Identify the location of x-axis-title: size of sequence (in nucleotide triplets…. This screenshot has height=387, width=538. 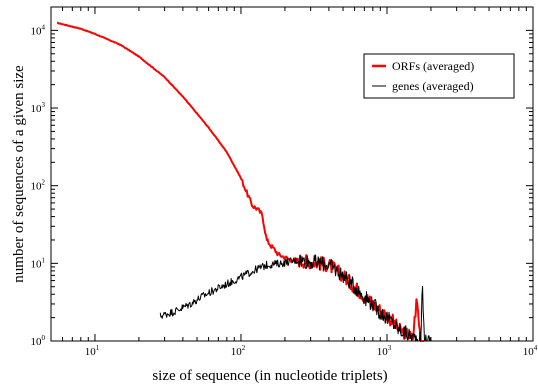
(269, 376).